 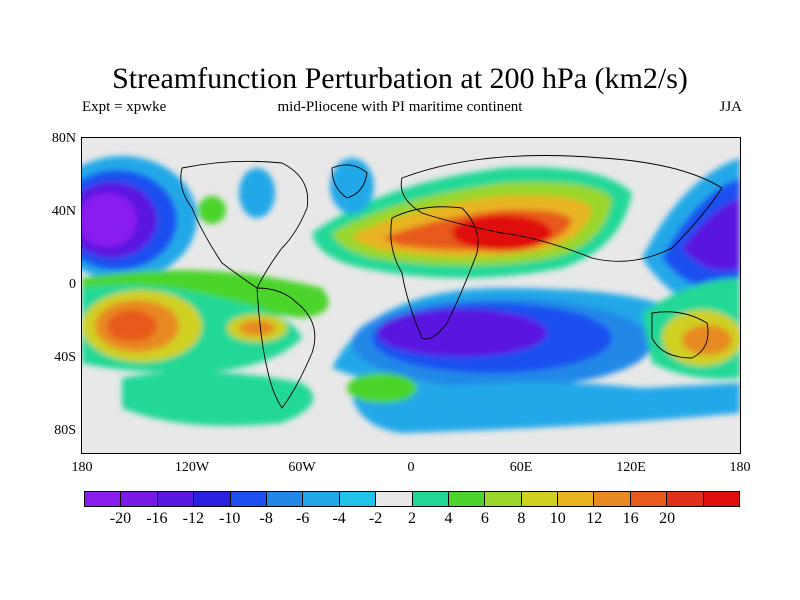 What do you see at coordinates (484, 518) in the screenshot?
I see `colorbar-tick-label: 6` at bounding box center [484, 518].